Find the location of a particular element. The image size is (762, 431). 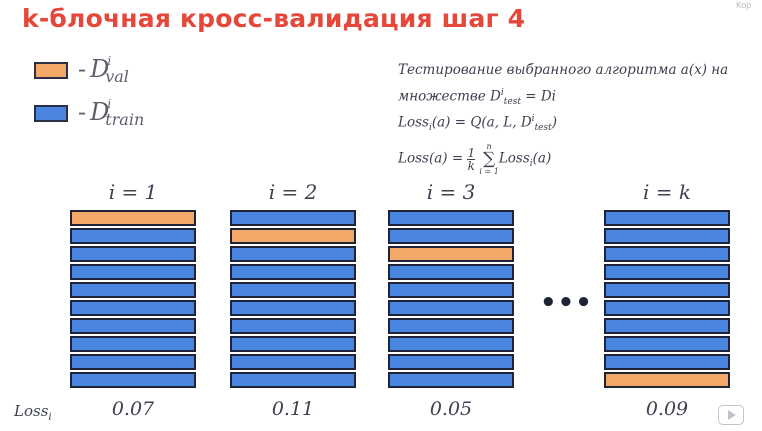

fold-label-k: i = k is located at coordinates (667, 192).